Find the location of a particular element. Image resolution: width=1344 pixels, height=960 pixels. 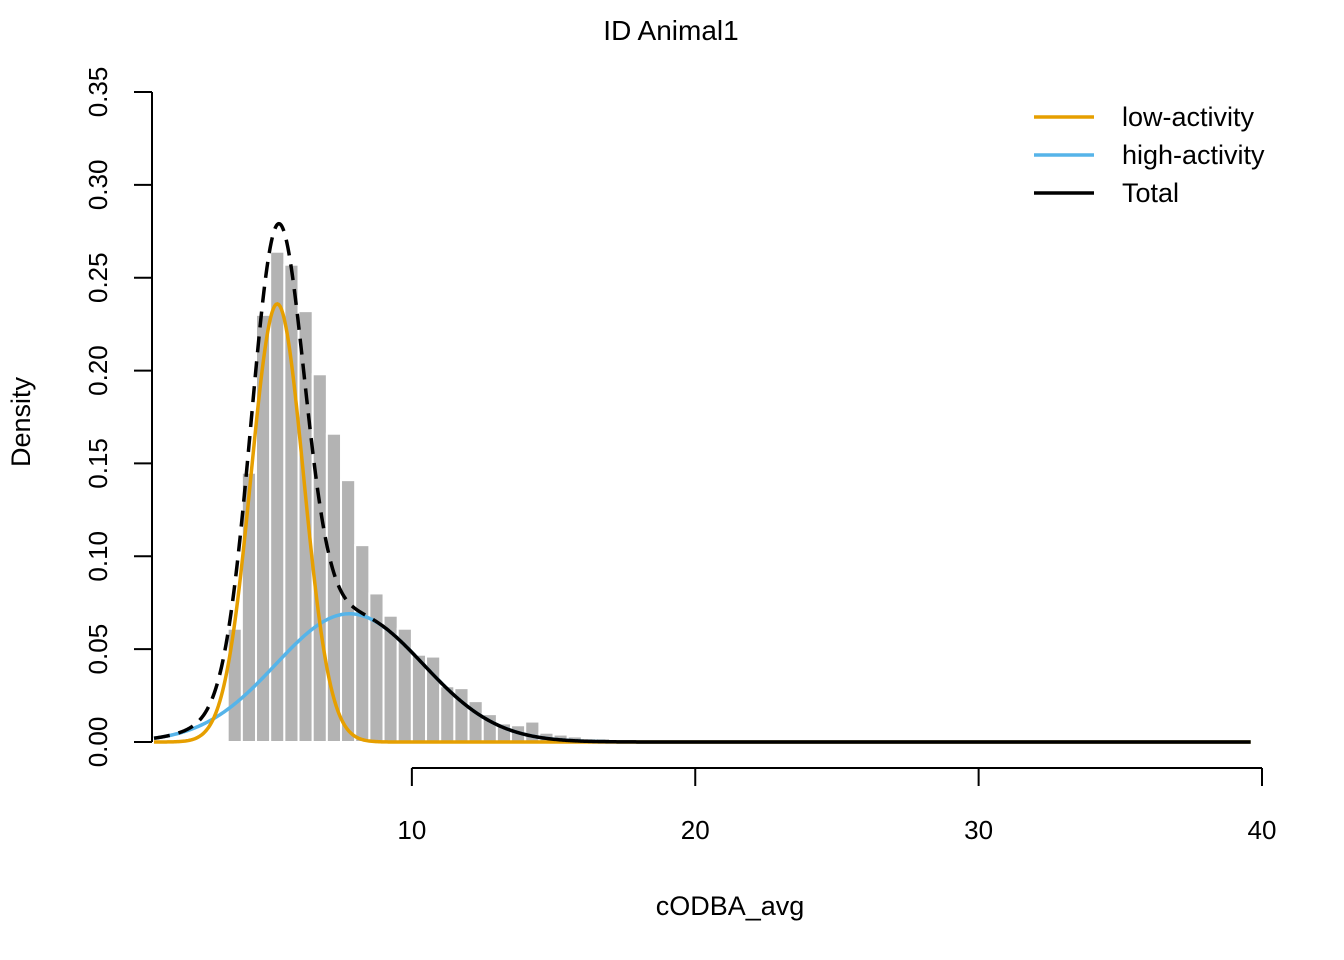

y-tick-label: 0.30 is located at coordinates (98, 185).